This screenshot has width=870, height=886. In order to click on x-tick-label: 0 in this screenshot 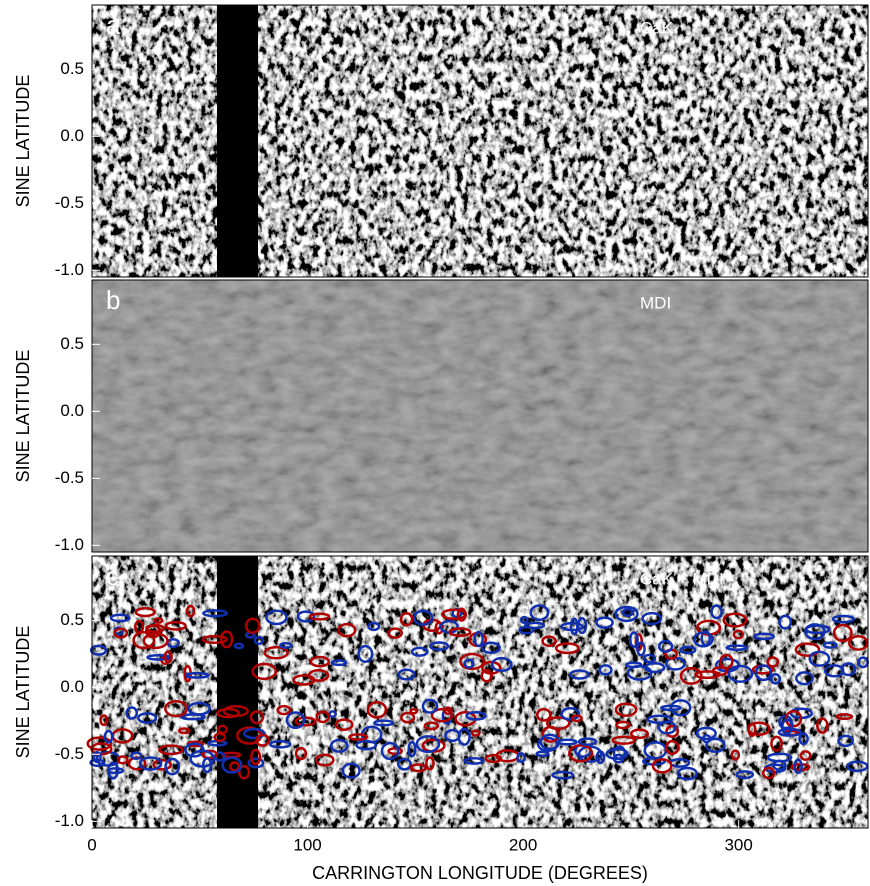, I will do `click(91, 844)`.